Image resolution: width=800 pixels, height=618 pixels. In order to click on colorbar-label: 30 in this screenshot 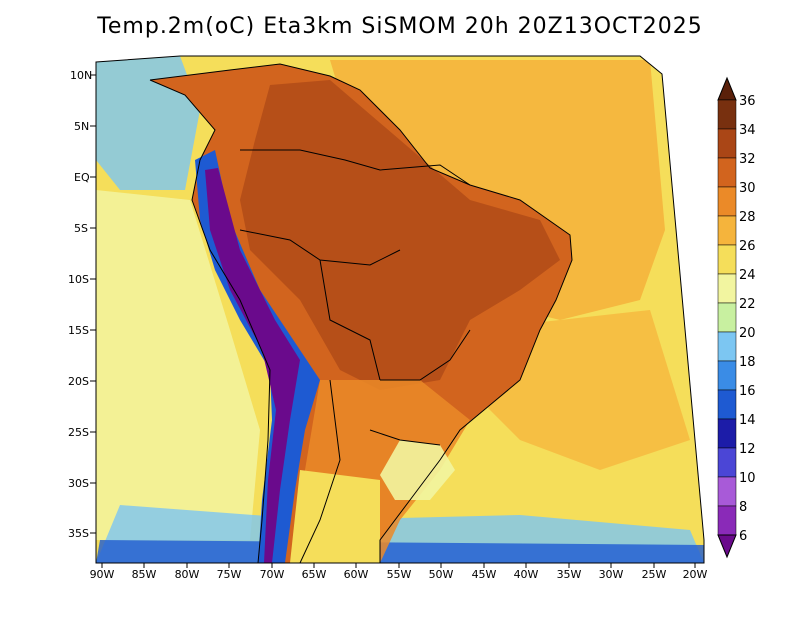, I will do `click(747, 188)`.